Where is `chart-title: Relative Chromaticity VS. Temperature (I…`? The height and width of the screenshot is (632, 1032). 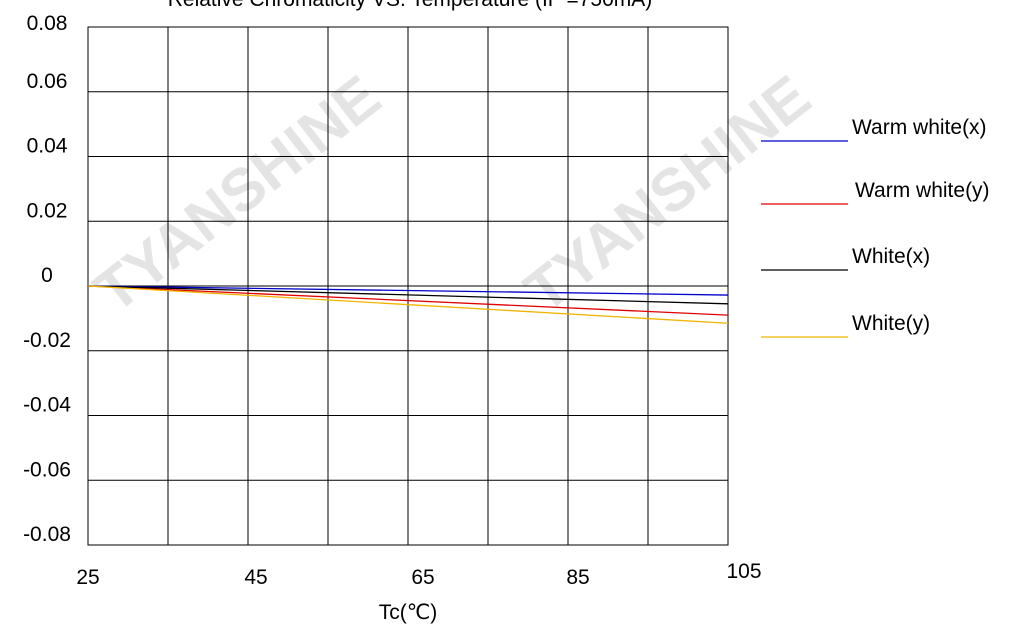
chart-title: Relative Chromaticity VS. Temperature (I… is located at coordinates (410, 5).